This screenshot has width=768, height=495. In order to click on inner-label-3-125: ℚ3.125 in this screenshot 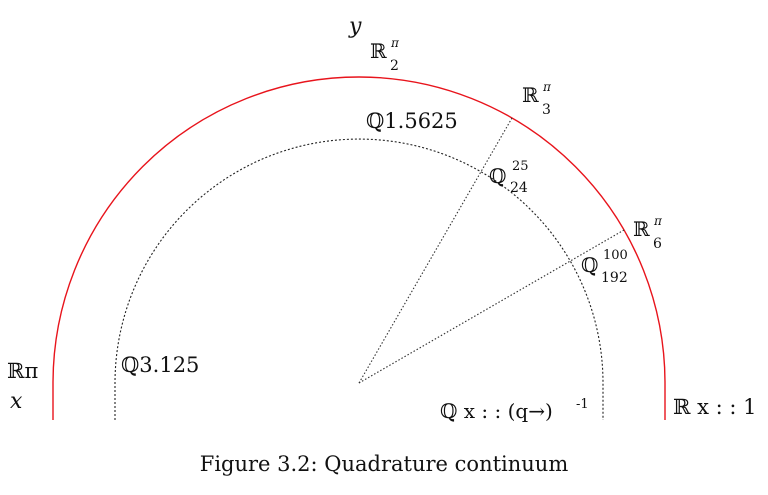, I will do `click(160, 365)`.